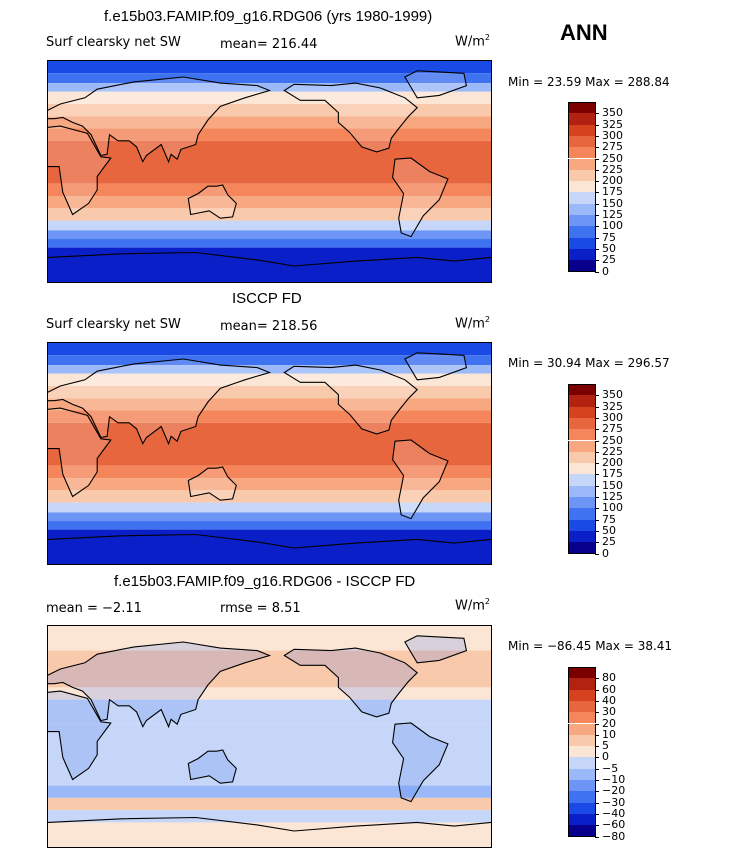  What do you see at coordinates (612, 158) in the screenshot?
I see `colorbar-label: 250` at bounding box center [612, 158].